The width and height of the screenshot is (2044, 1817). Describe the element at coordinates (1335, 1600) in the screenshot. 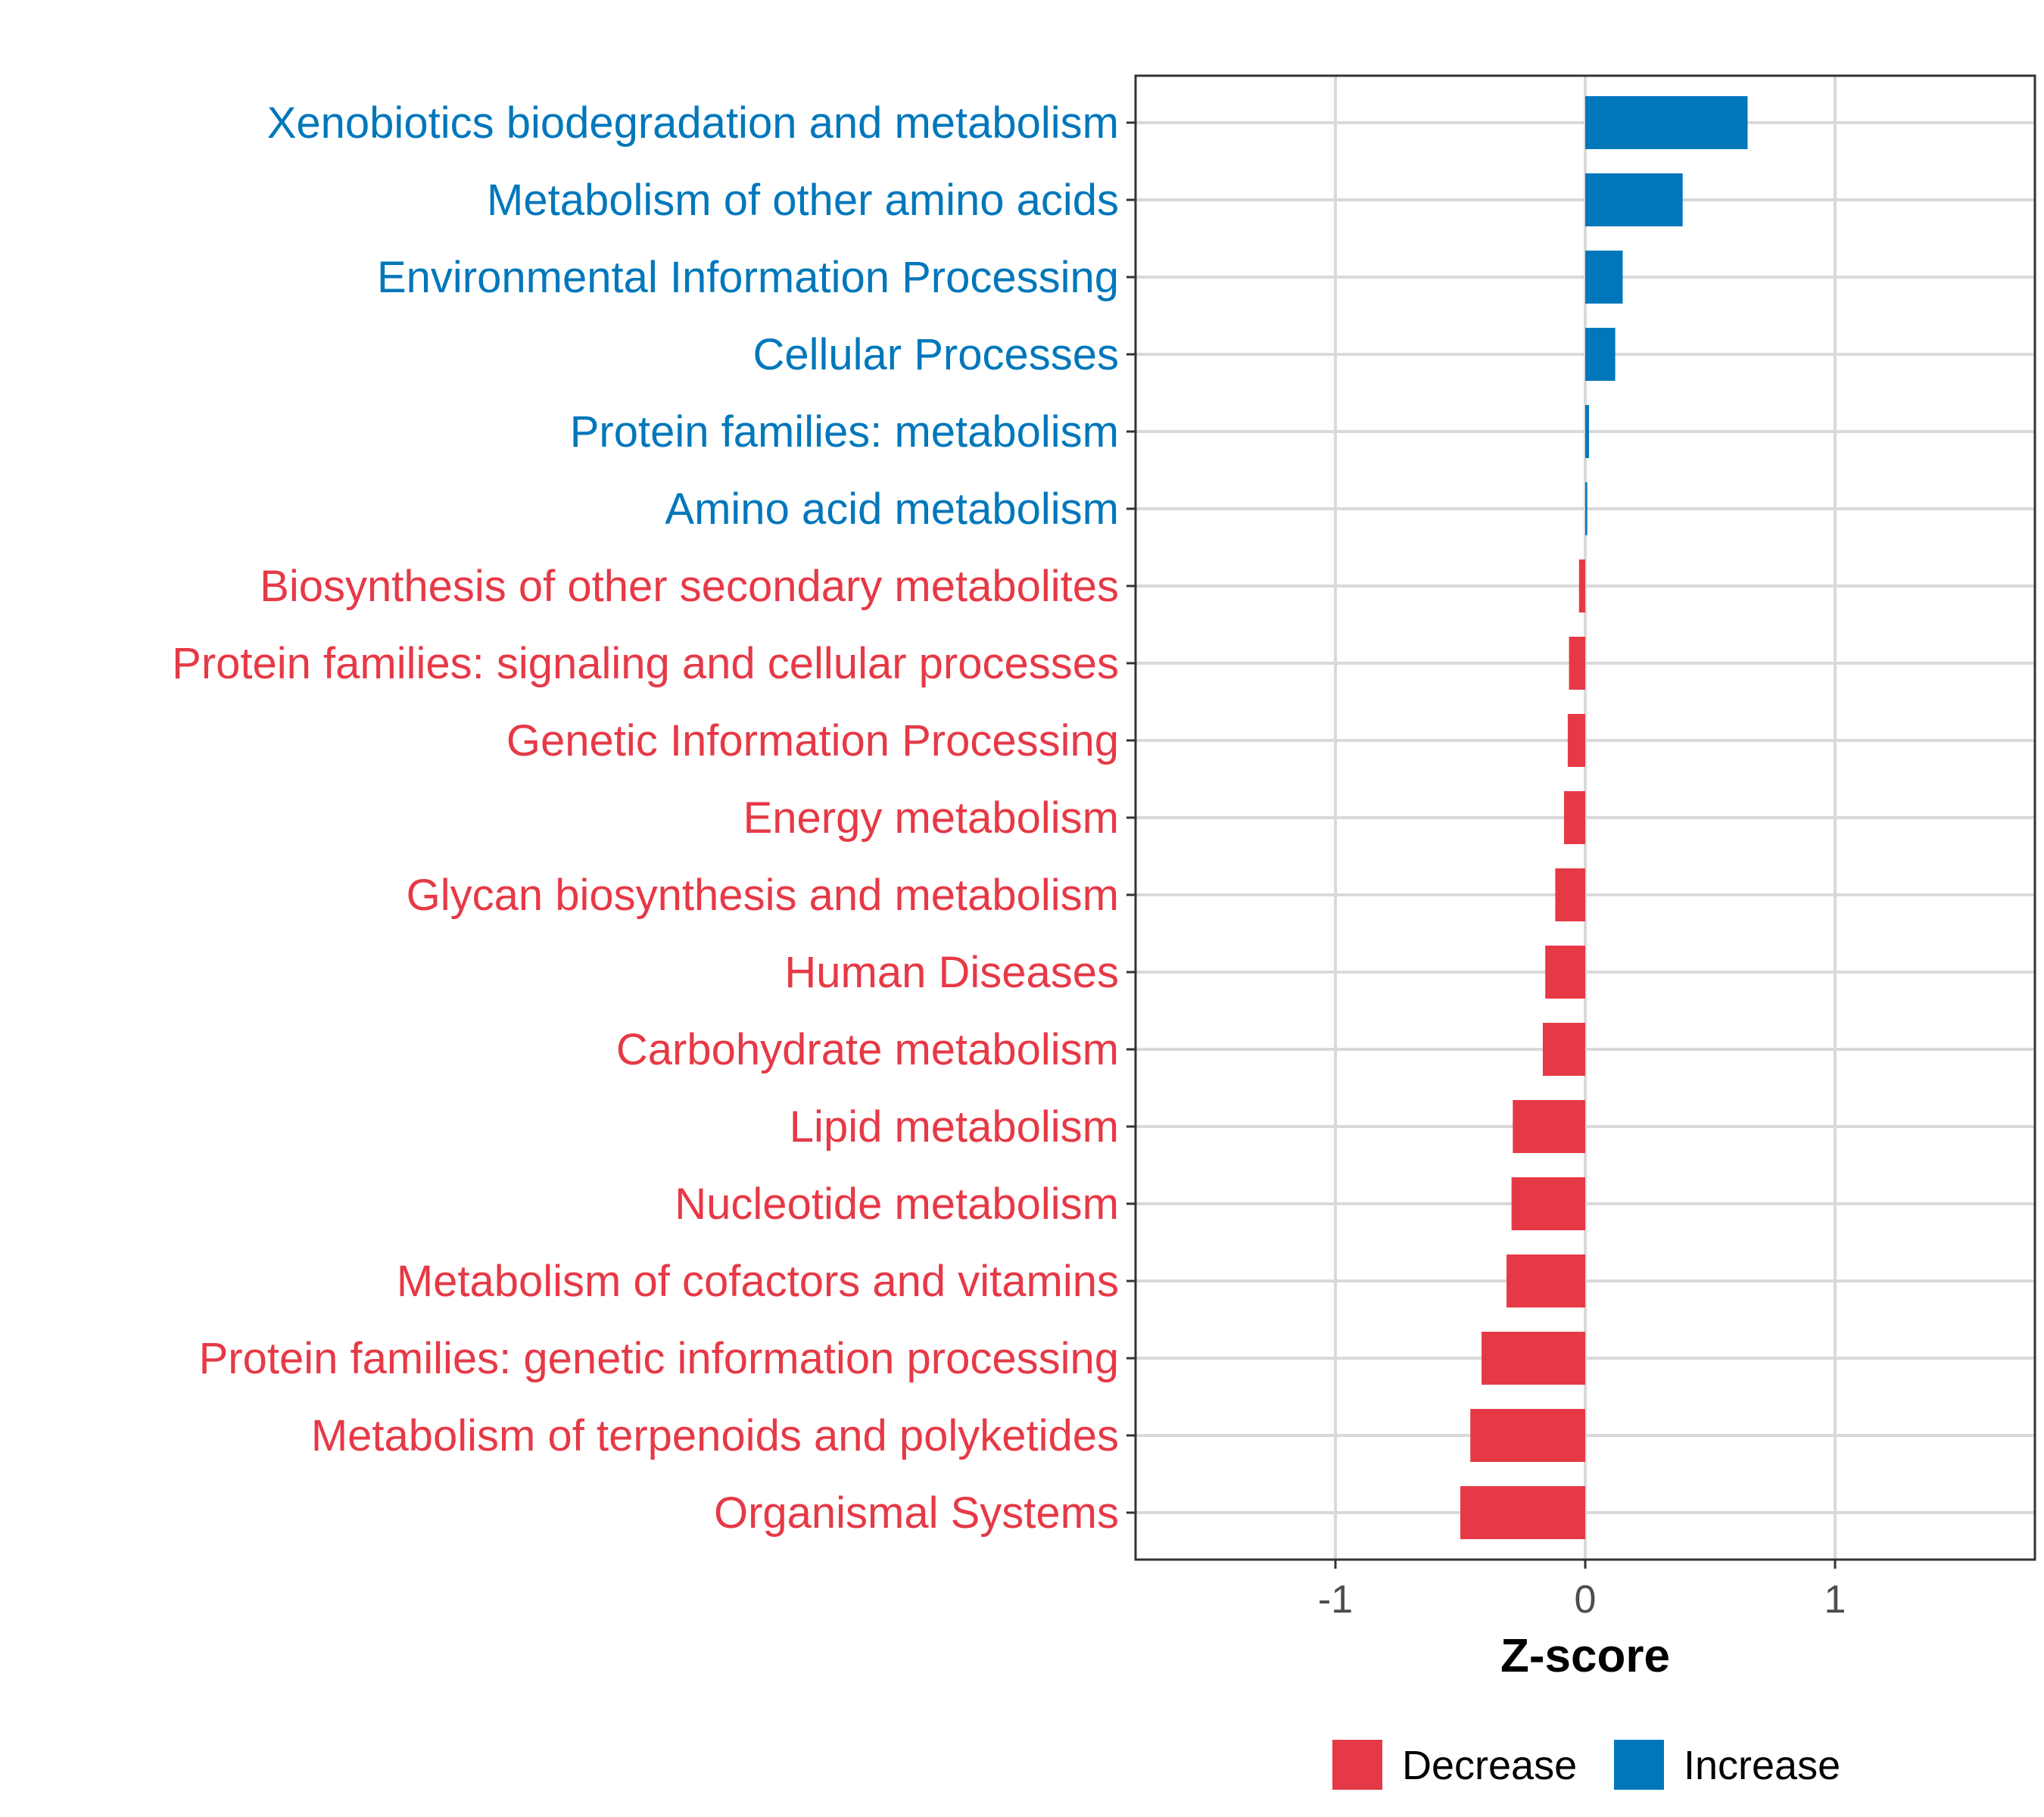

I see `x-tick-label-0: -1` at that location.